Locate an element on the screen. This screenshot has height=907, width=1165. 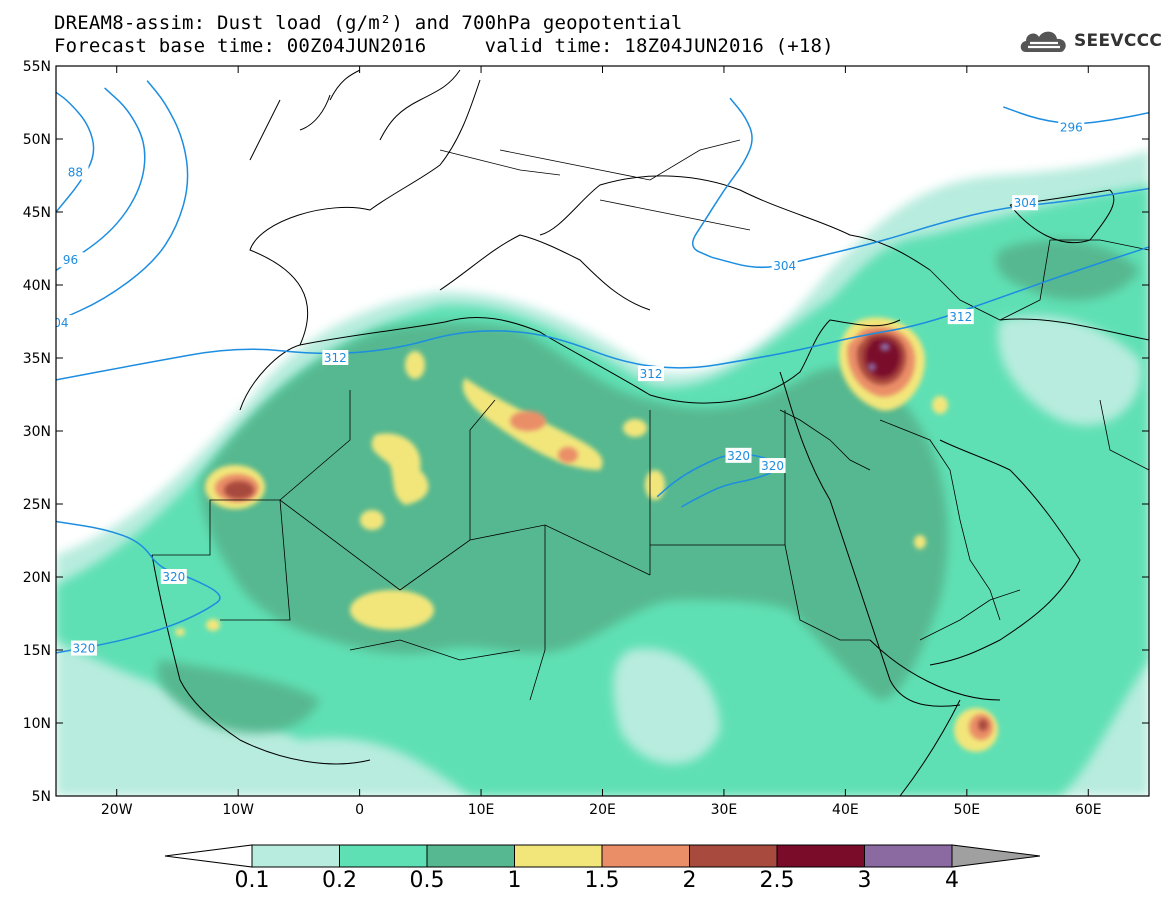
contour-label: 04 is located at coordinates (60, 323).